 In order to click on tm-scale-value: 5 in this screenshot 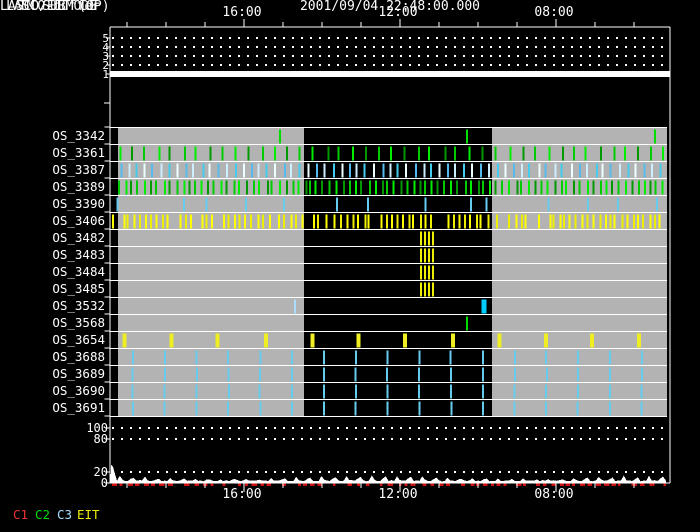, I will do `click(105, 38)`.